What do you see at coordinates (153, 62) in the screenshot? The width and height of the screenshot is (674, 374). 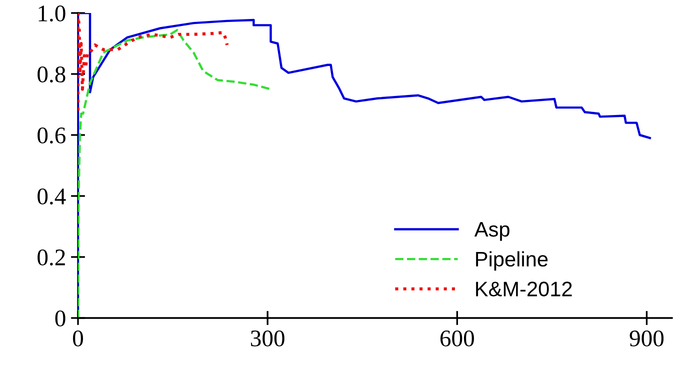 I see `line-series` at bounding box center [153, 62].